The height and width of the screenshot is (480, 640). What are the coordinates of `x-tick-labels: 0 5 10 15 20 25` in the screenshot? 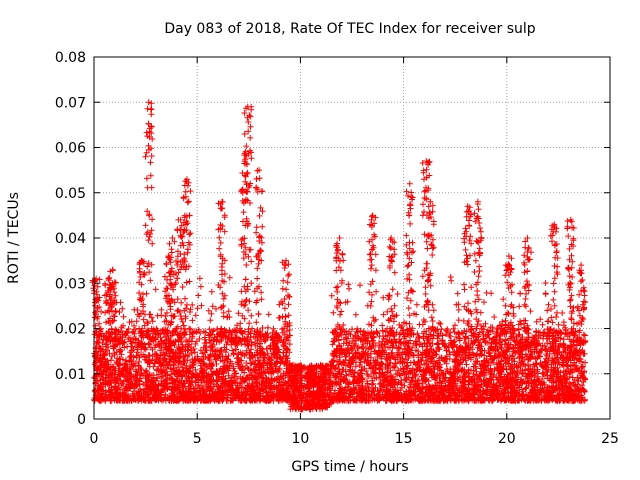 It's located at (354, 439).